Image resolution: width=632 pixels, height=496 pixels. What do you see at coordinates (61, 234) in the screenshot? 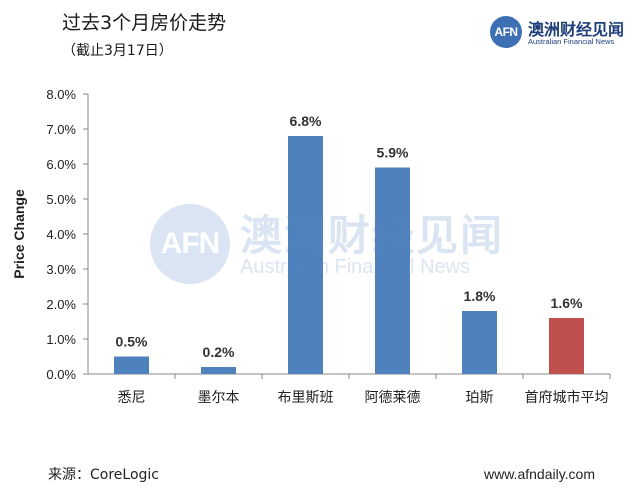
I see `y-tick-label: 4.0%` at bounding box center [61, 234].